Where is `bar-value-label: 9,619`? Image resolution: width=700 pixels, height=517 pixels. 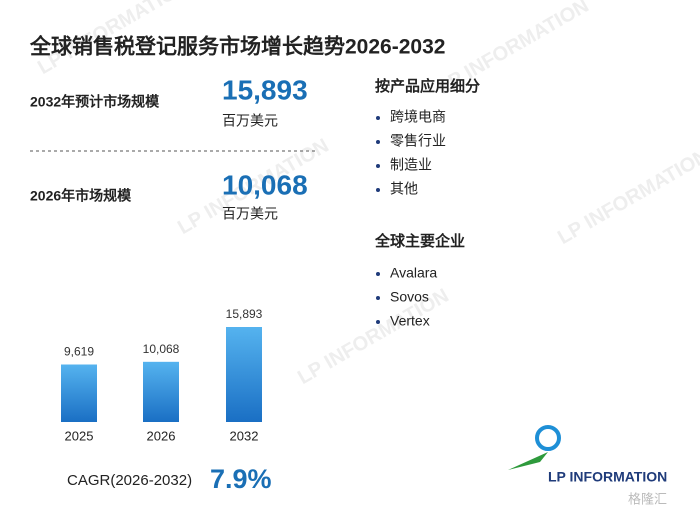 bar-value-label: 9,619 is located at coordinates (79, 352).